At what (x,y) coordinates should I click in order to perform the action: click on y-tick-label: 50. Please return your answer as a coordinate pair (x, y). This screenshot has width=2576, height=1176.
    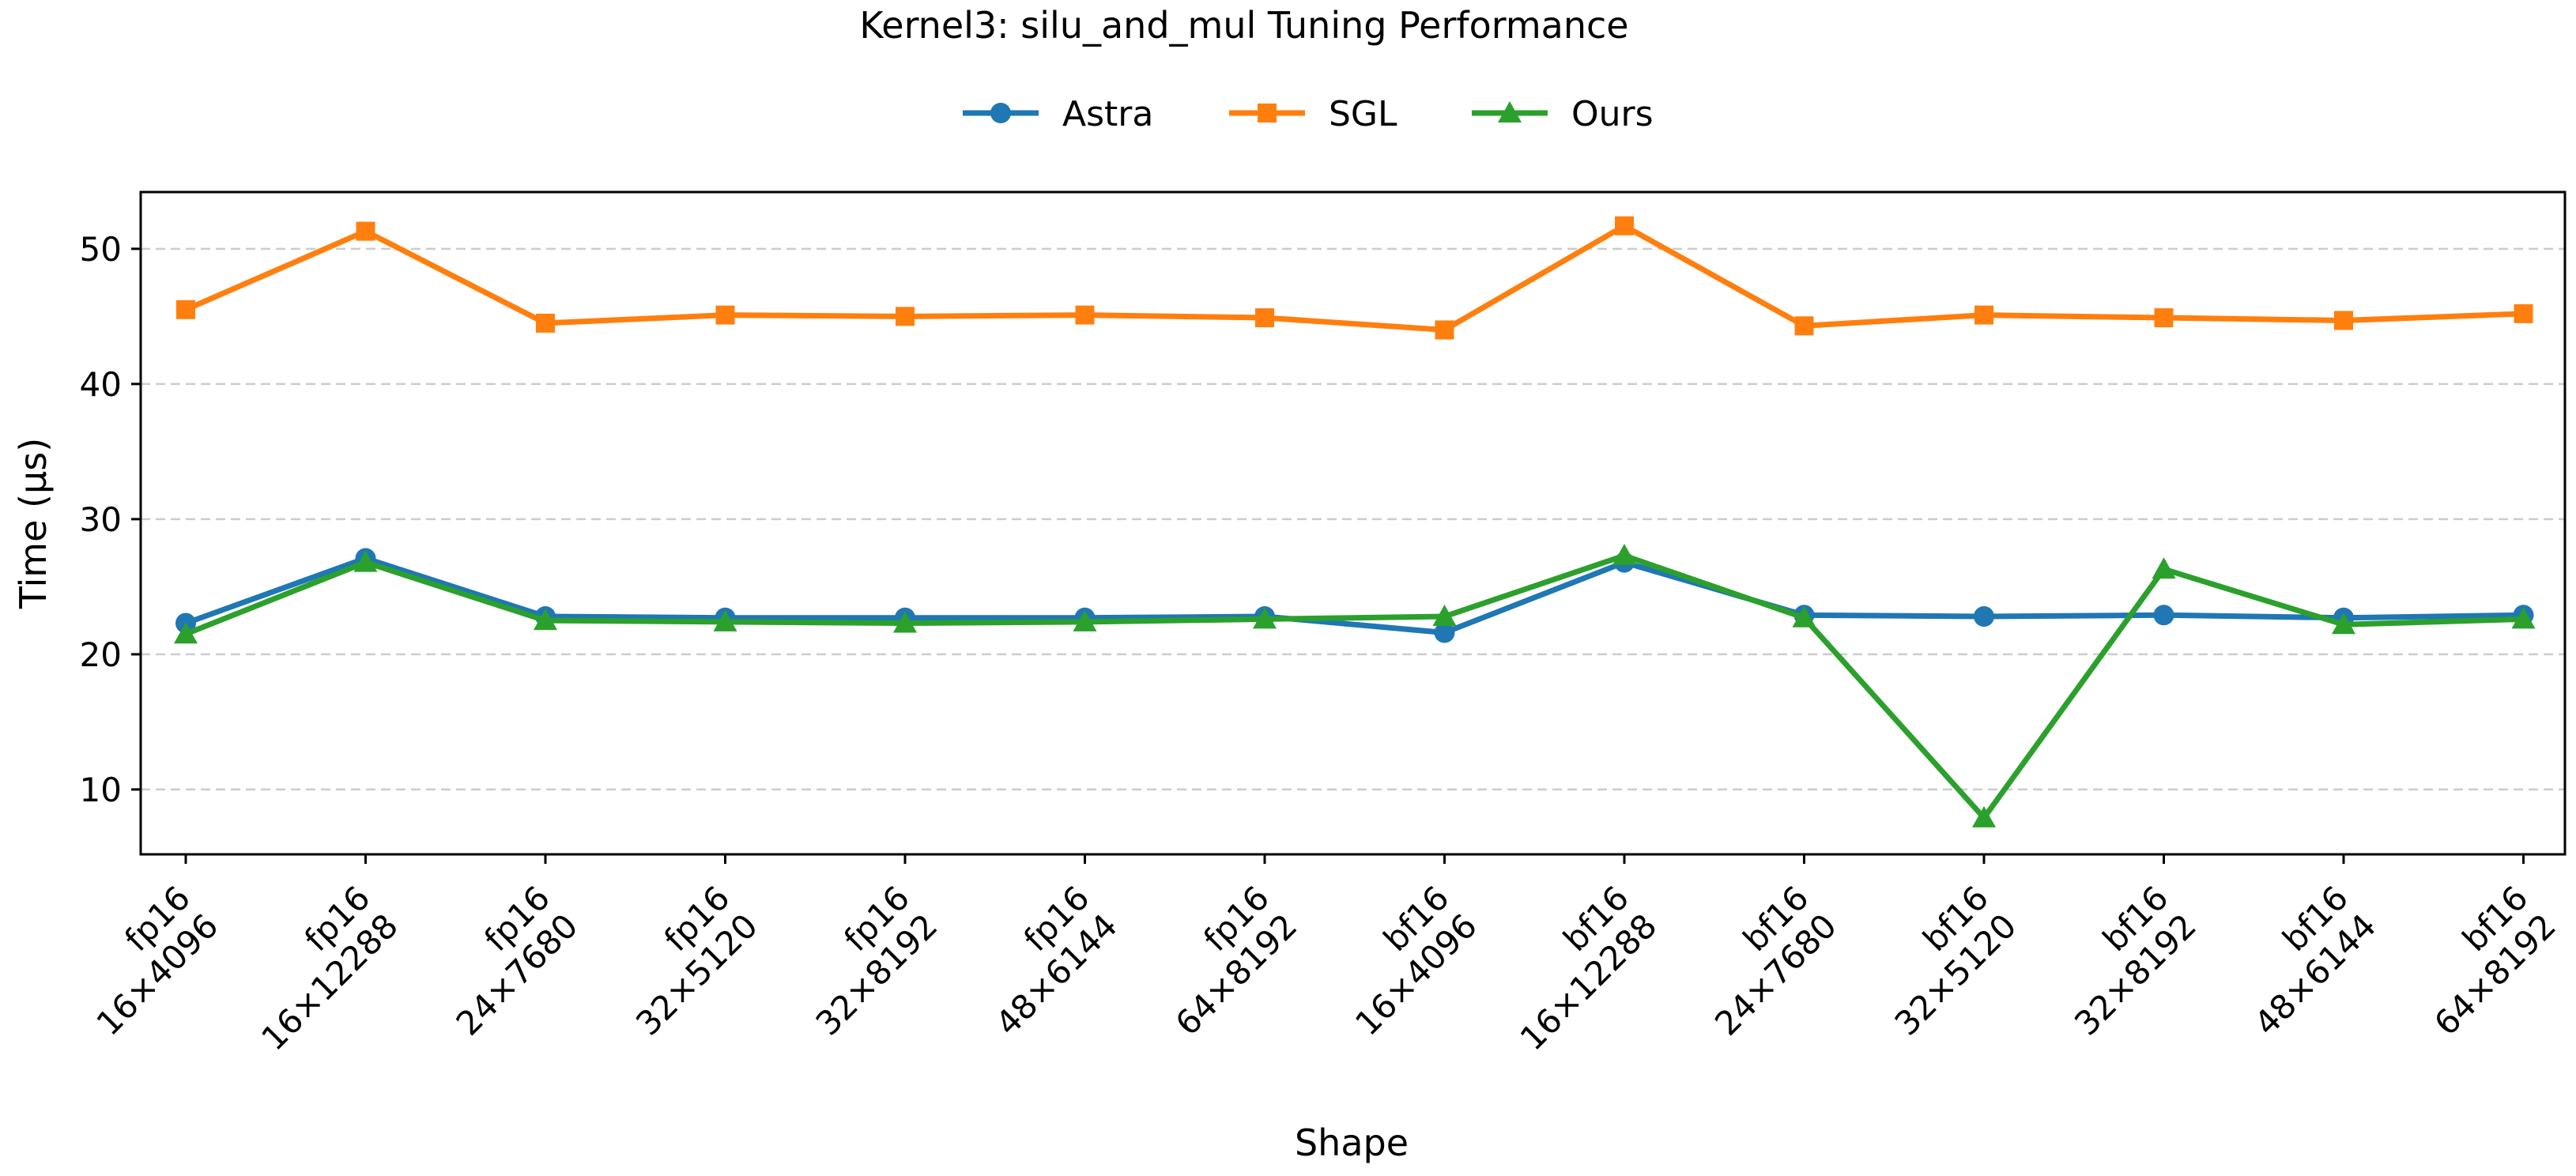
    Looking at the image, I should click on (101, 249).